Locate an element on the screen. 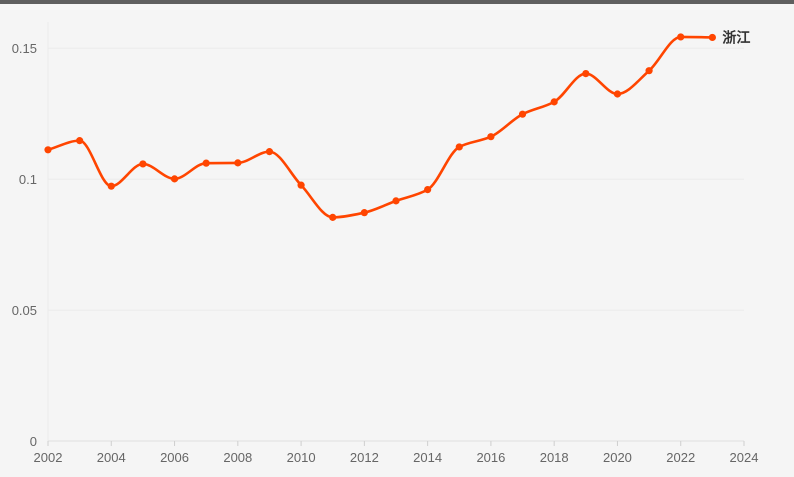 This screenshot has width=794, height=477. x-tick-label: 2024 is located at coordinates (744, 457).